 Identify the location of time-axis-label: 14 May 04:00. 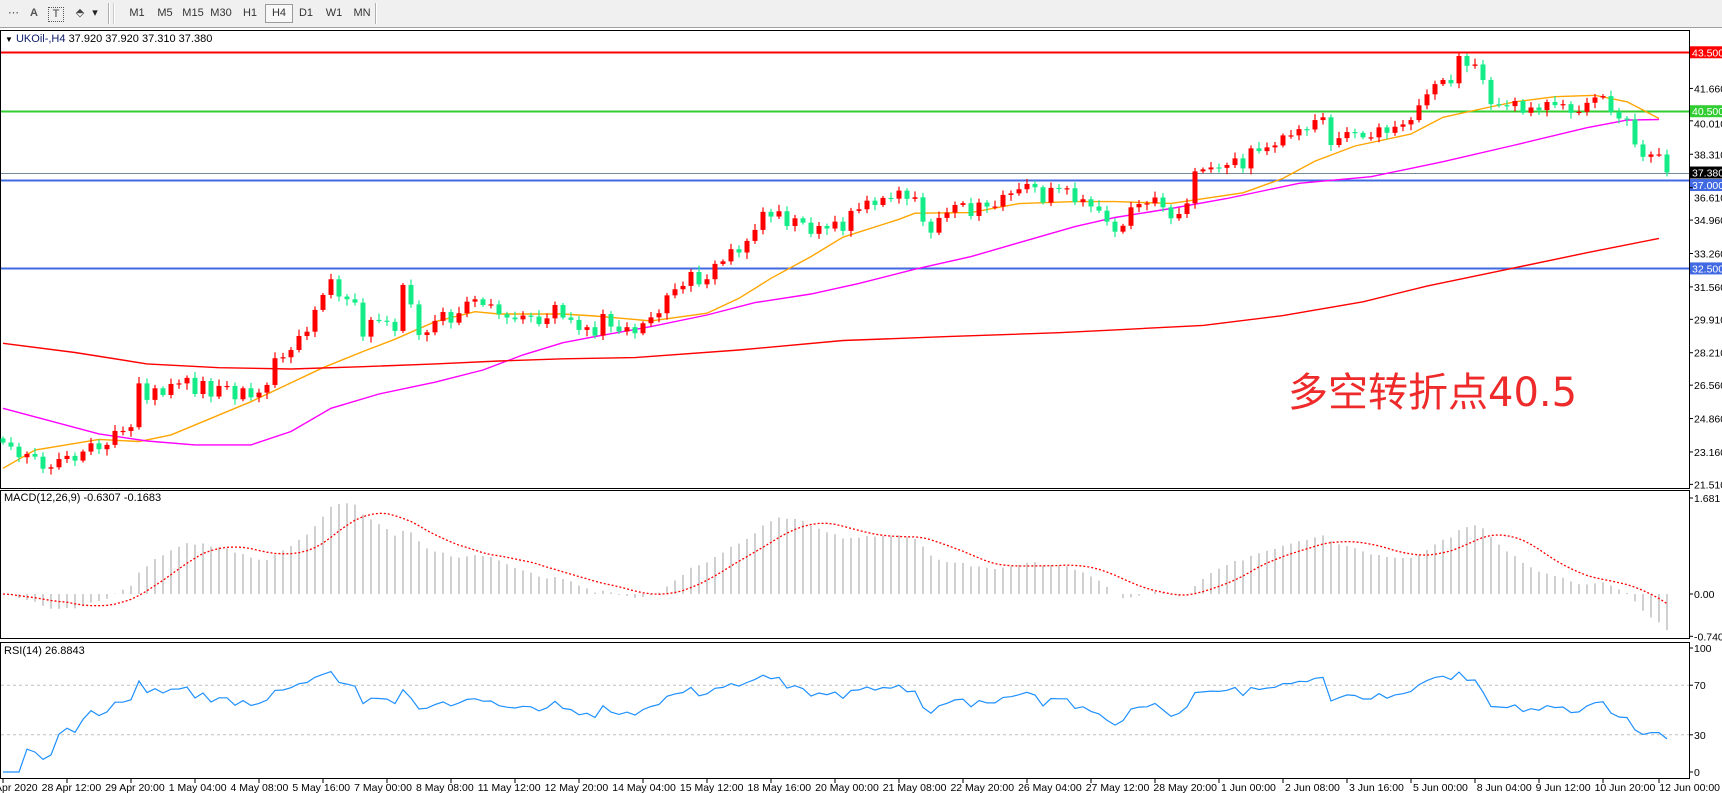
(644, 787).